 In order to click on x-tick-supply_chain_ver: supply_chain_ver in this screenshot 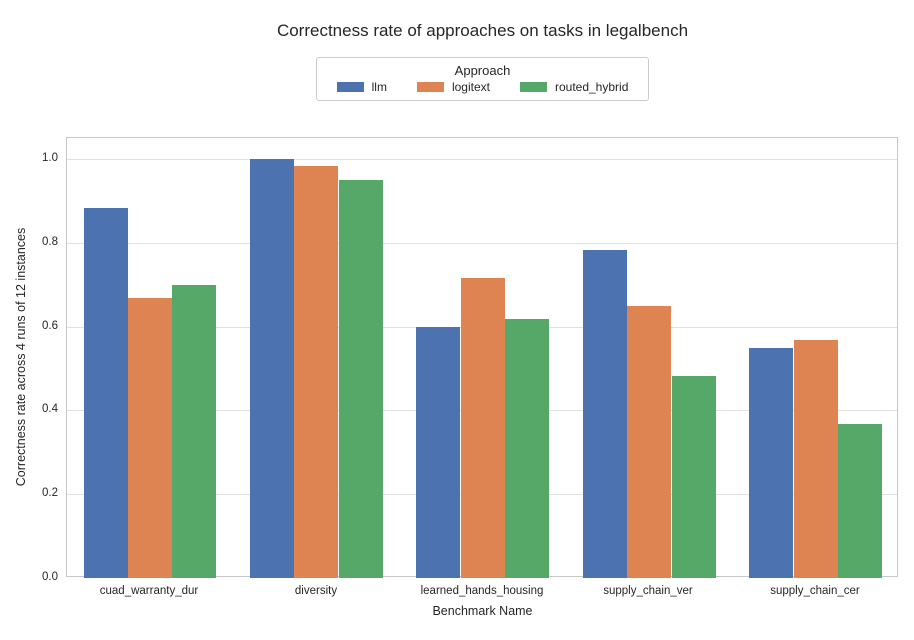, I will do `click(648, 591)`.